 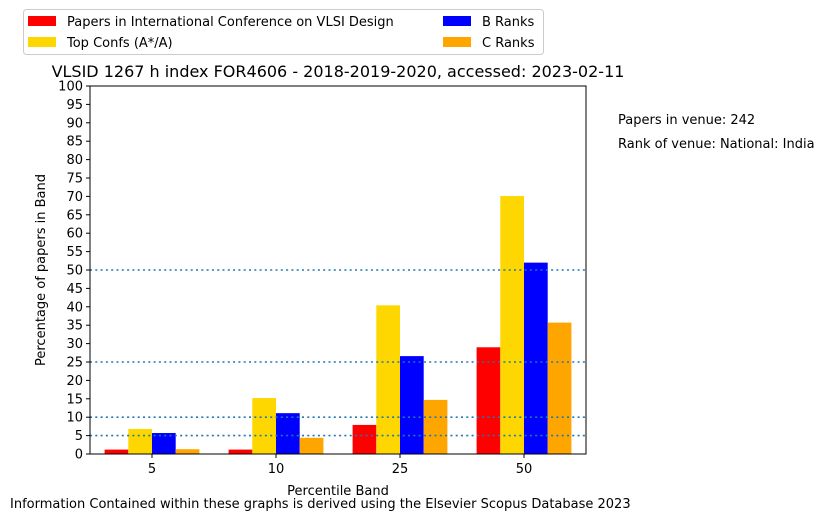 What do you see at coordinates (716, 144) in the screenshot?
I see `annotation-rank-of-venue: Rank of venue: National: India` at bounding box center [716, 144].